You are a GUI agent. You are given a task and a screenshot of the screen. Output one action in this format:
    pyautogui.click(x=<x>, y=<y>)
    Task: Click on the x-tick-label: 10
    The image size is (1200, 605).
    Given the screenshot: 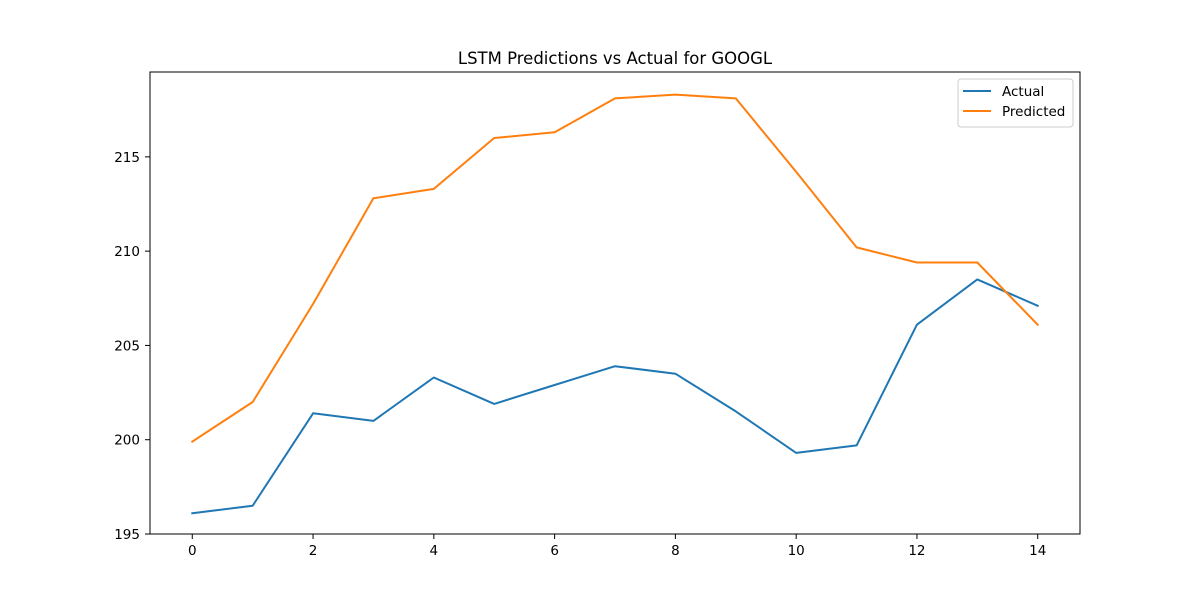 What is the action you would take?
    pyautogui.click(x=796, y=551)
    